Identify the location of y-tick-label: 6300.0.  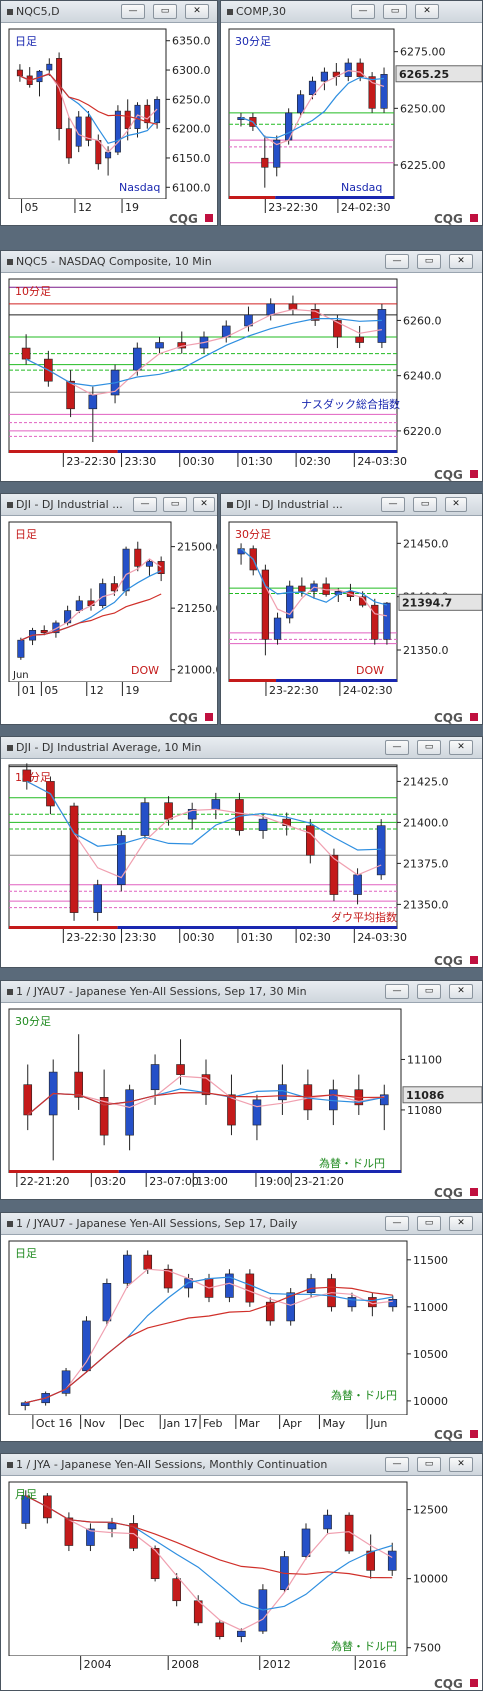
(191, 70).